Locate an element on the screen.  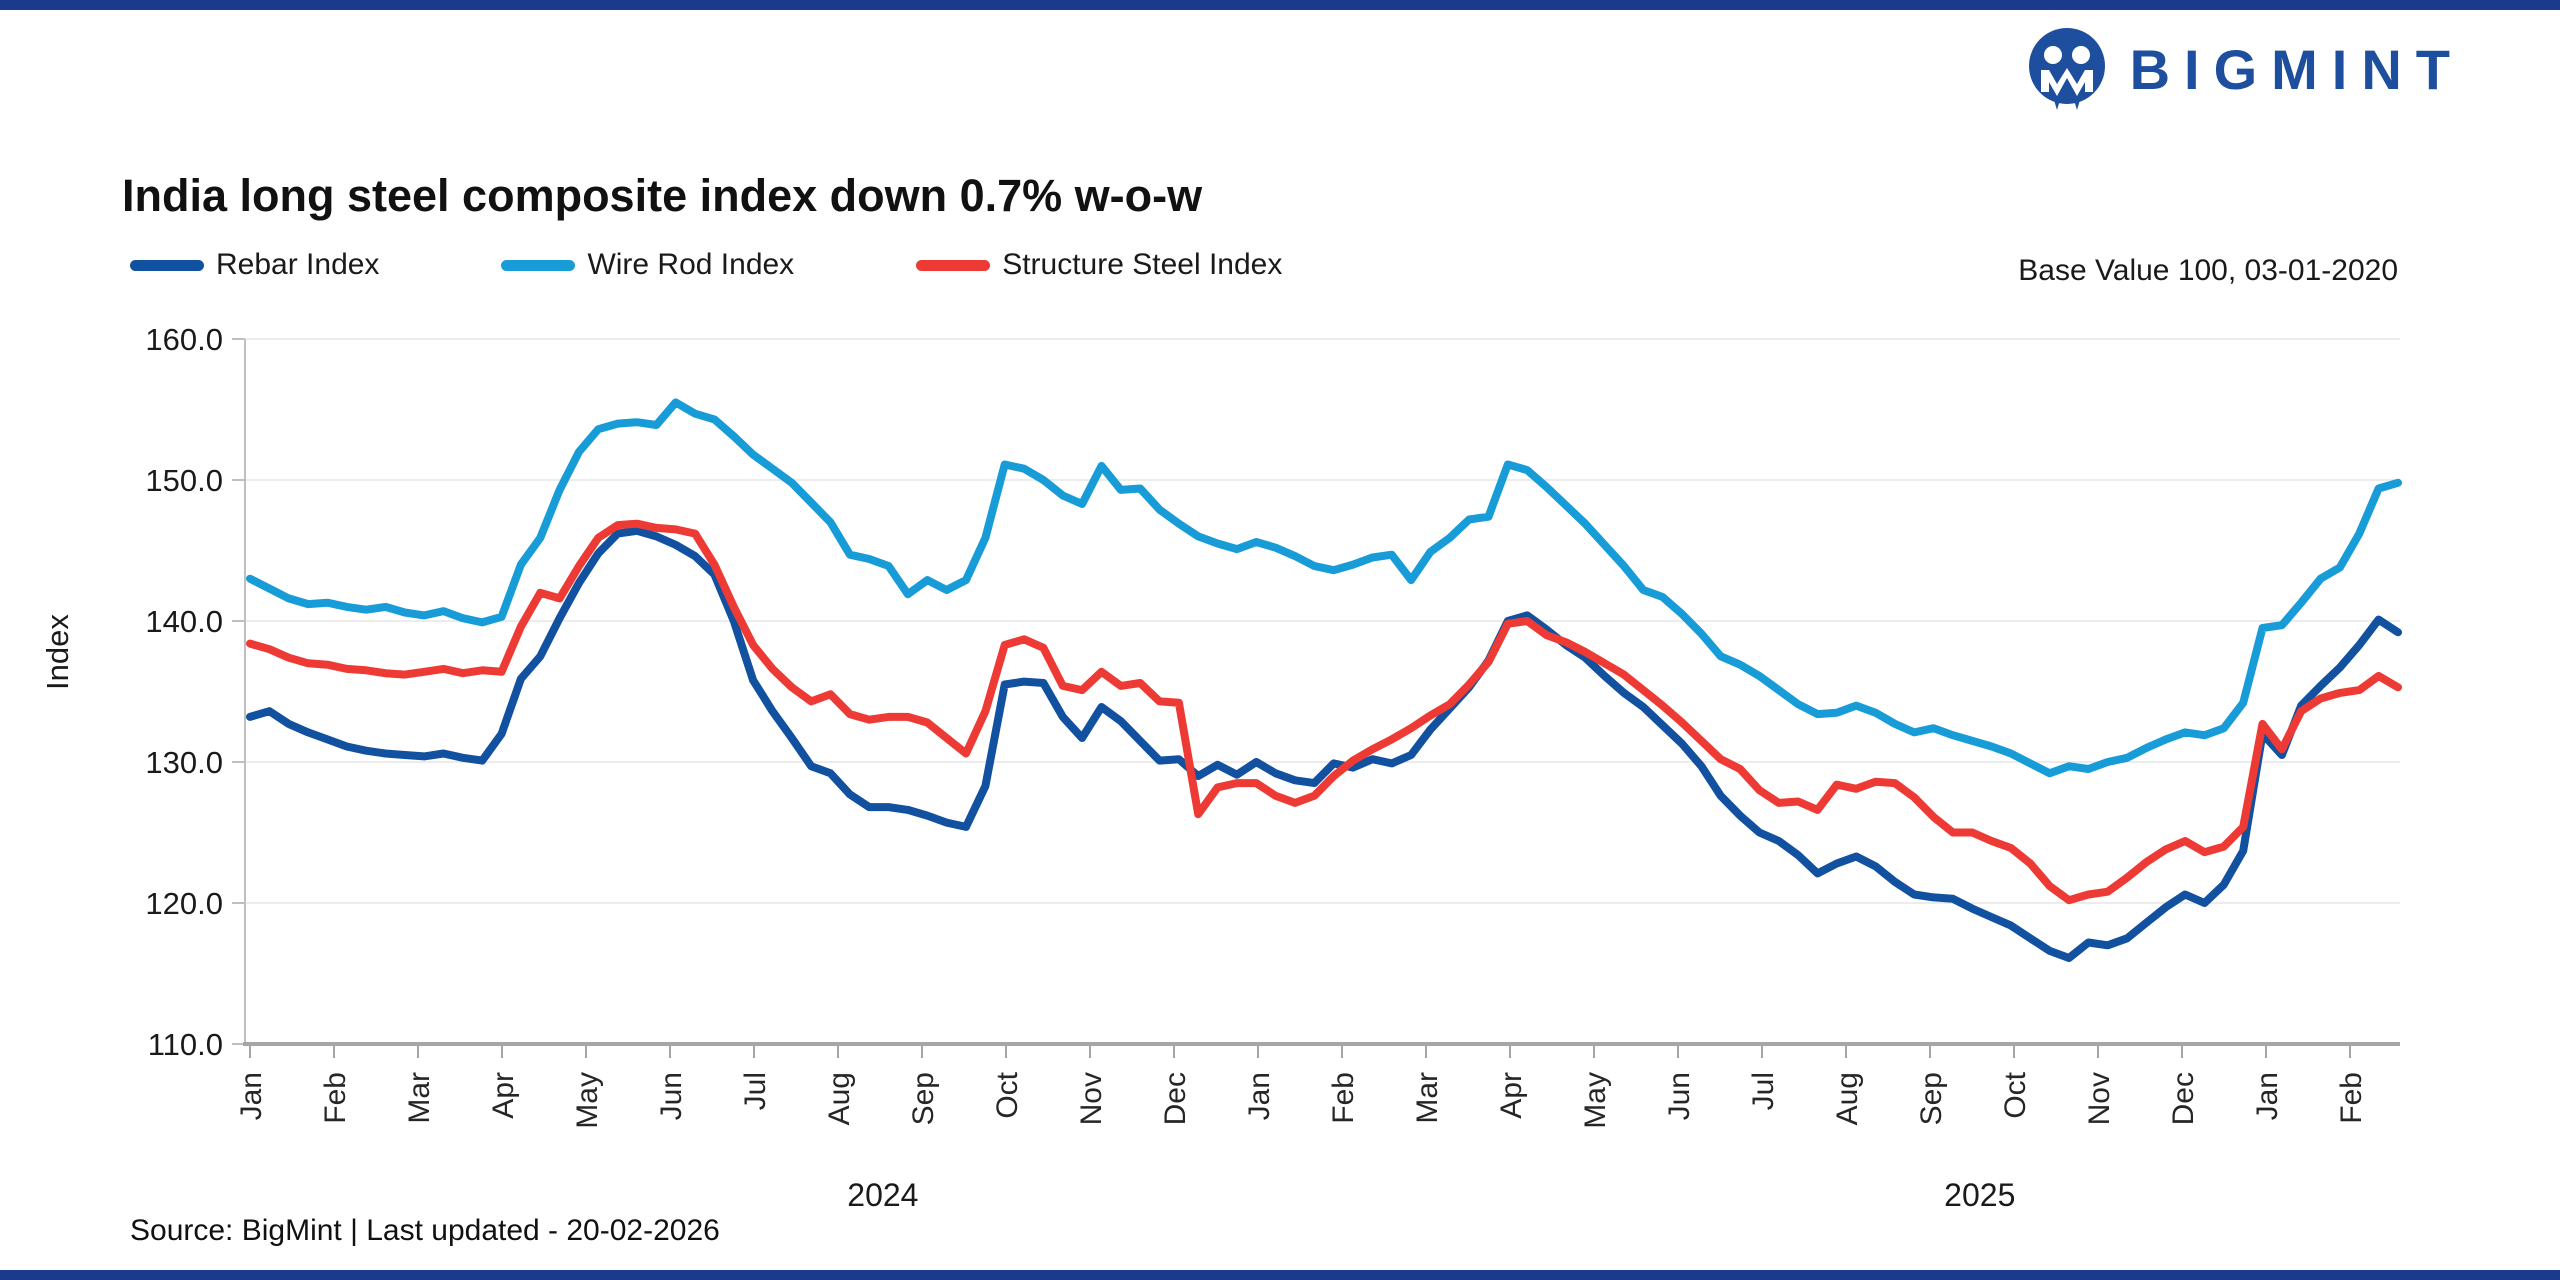
svg-text: 130.0 is located at coordinates (184, 762).